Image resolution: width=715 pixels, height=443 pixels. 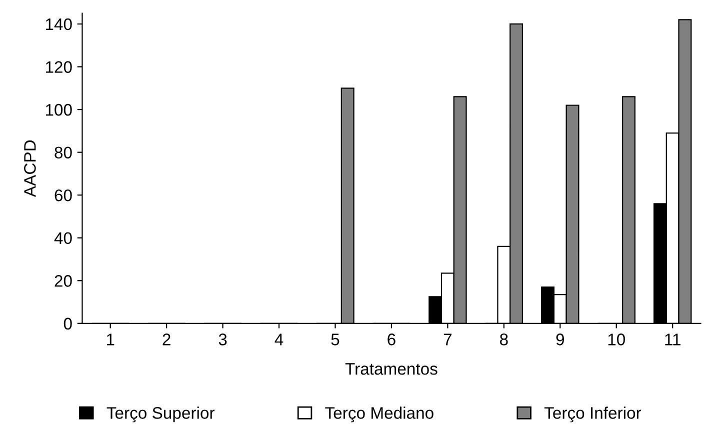 I want to click on x-tick-label: 8, so click(x=504, y=340).